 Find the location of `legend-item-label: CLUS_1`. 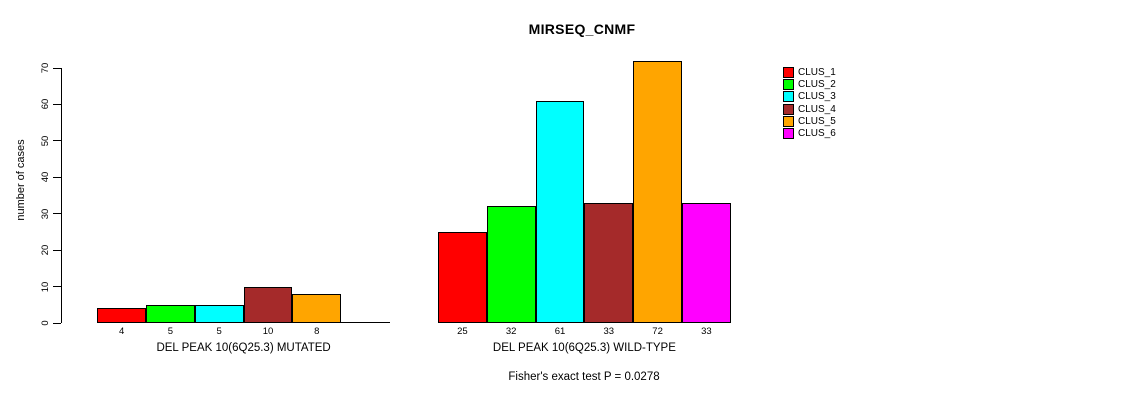

legend-item-label: CLUS_1 is located at coordinates (817, 72).